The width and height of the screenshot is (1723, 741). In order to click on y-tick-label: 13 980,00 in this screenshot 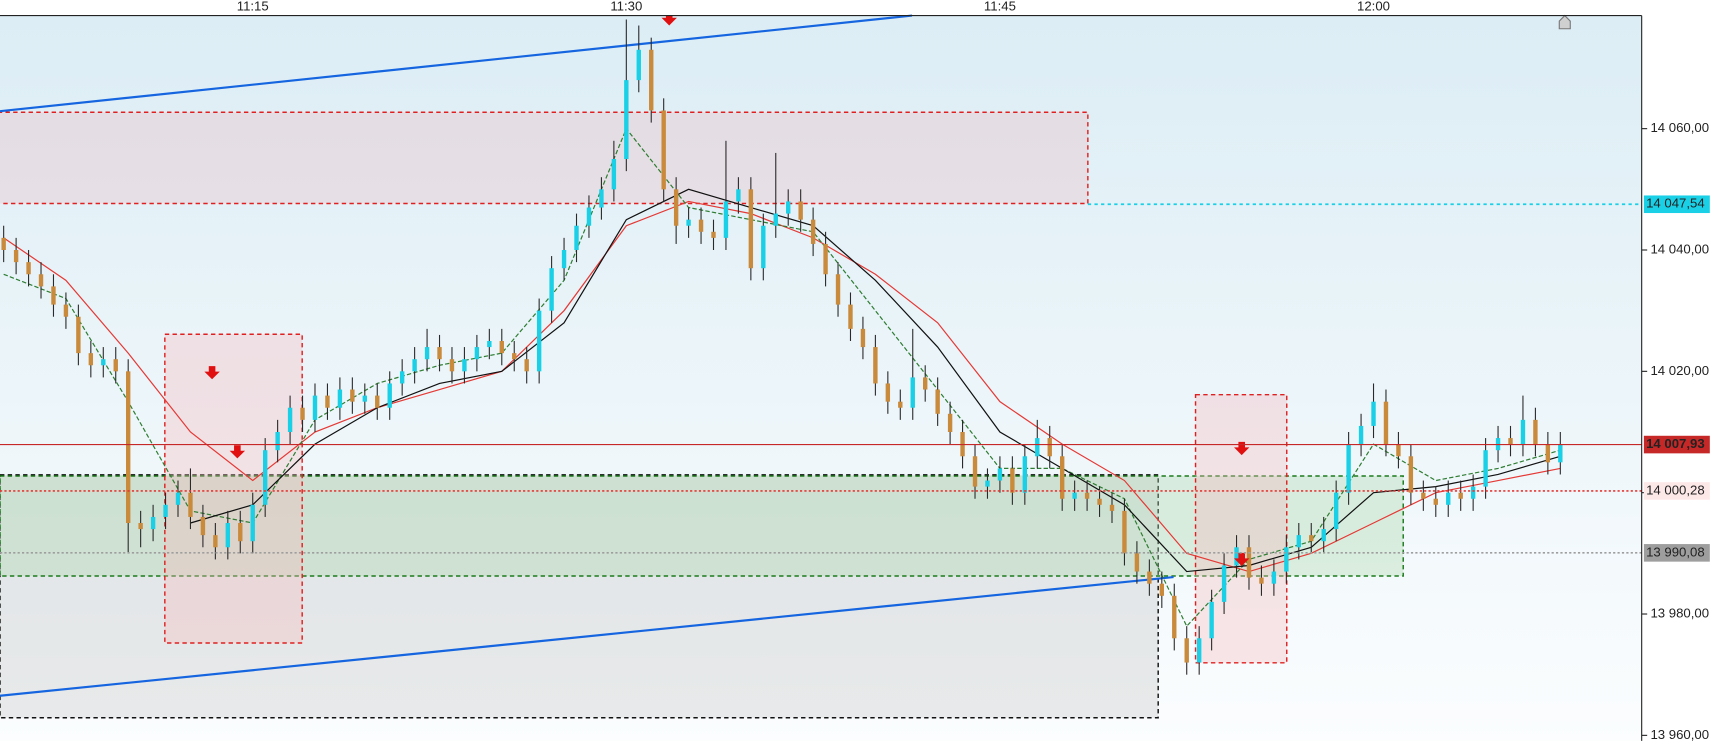, I will do `click(1679, 612)`.